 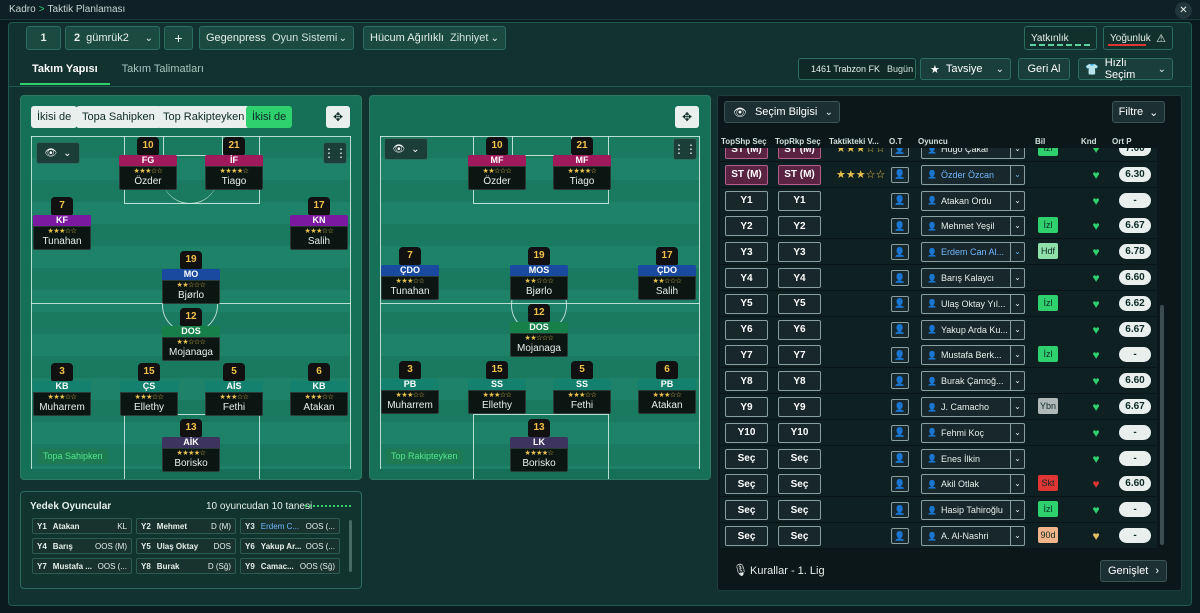 I want to click on table-row: Y2 Y2 👤 👤 Mehmet Yeşil ⌄ İzl ♥ 6.67, so click(x=938, y=226).